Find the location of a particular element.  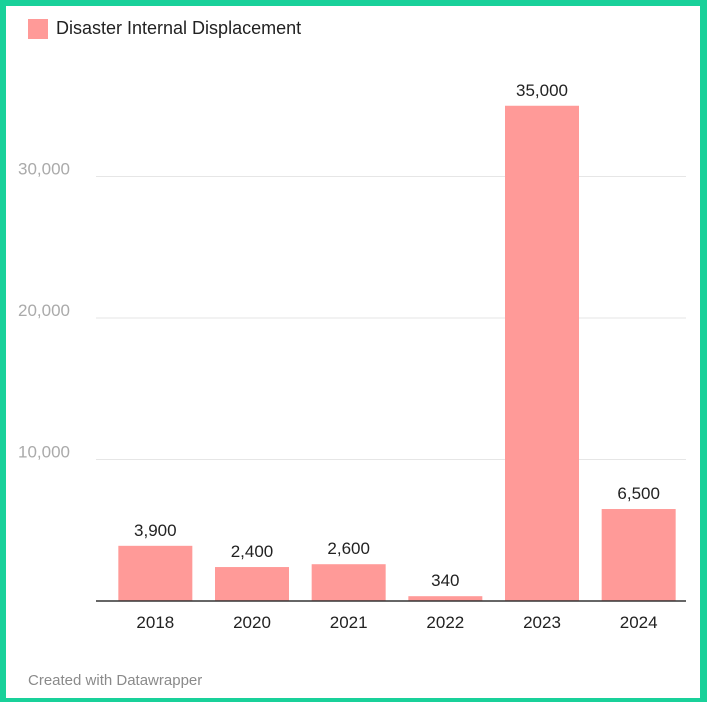

x-tick-label: 2020 is located at coordinates (252, 622).